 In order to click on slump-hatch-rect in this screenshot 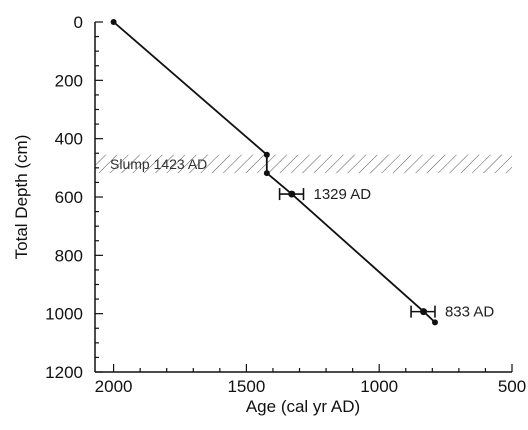, I will do `click(303, 164)`.